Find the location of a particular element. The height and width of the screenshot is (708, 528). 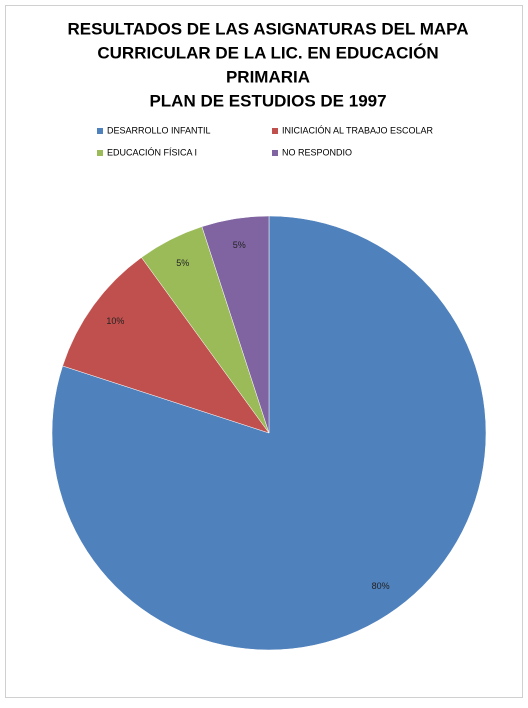

data-label: 80% is located at coordinates (381, 586).